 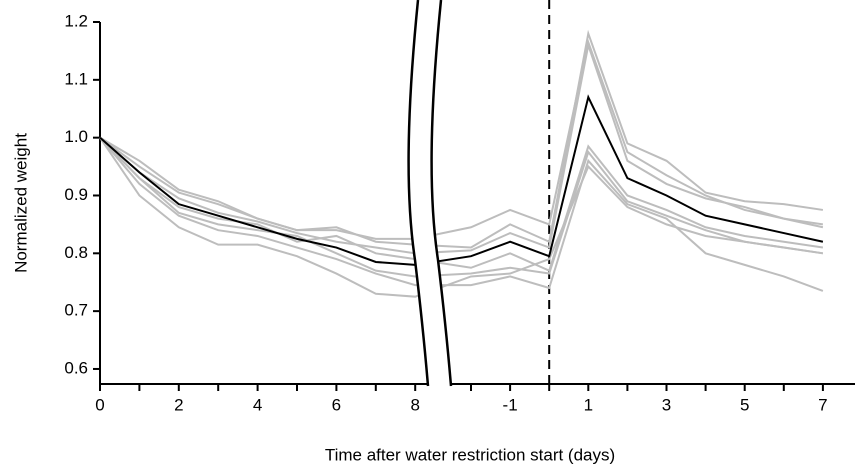 What do you see at coordinates (257, 404) in the screenshot?
I see `x-tick-label: 4` at bounding box center [257, 404].